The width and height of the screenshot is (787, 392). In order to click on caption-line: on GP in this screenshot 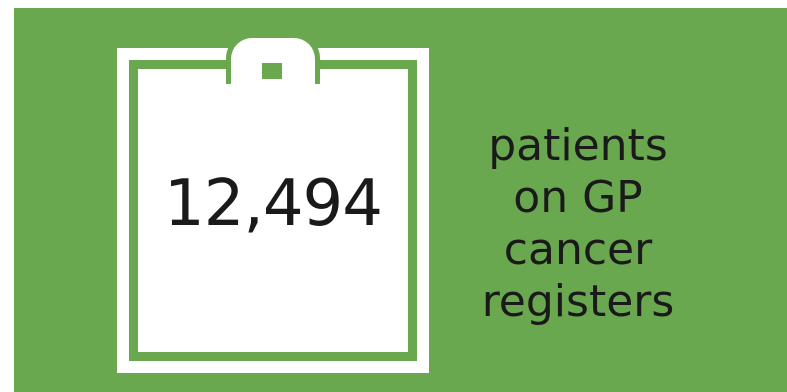, I will do `click(578, 197)`.